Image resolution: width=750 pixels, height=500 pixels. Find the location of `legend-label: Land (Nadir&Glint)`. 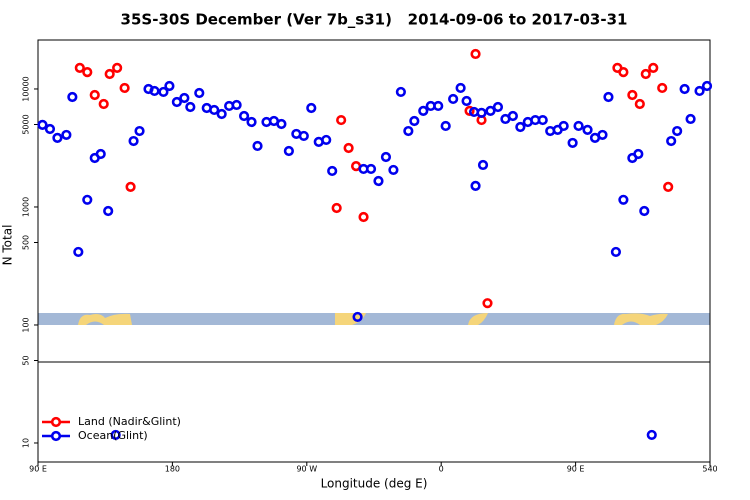

legend-label: Land (Nadir&Glint) is located at coordinates (129, 421).